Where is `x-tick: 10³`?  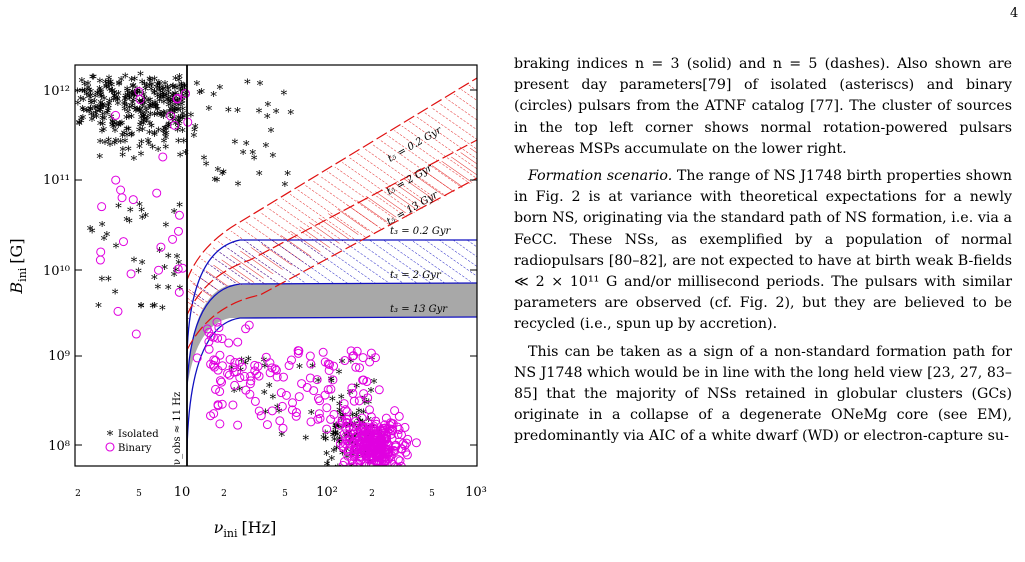 x-tick: 10³ is located at coordinates (476, 492).